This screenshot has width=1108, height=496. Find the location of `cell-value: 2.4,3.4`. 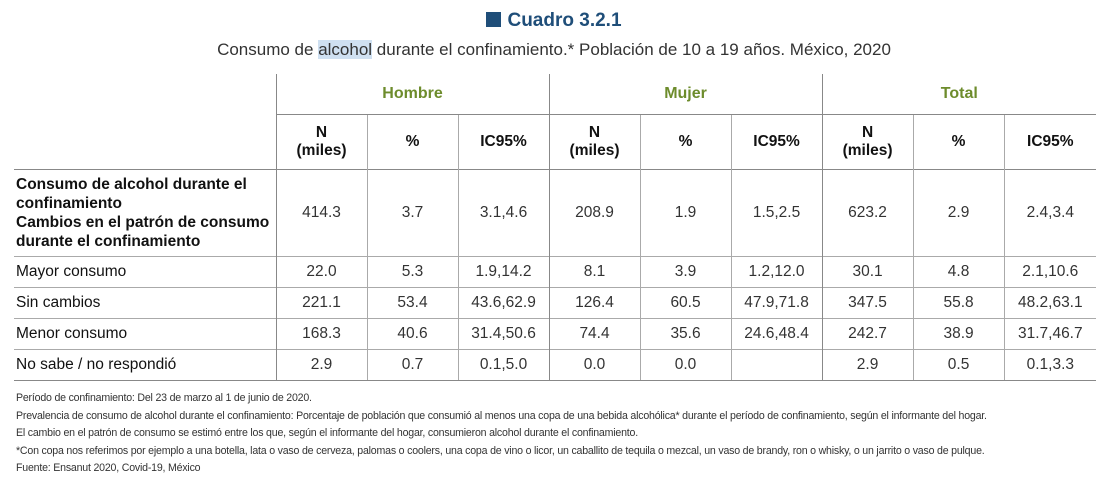

cell-value: 2.4,3.4 is located at coordinates (1050, 213).